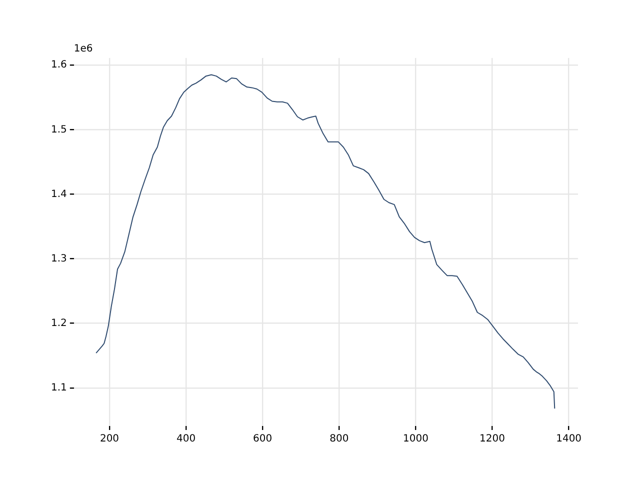  Describe the element at coordinates (83, 49) in the screenshot. I see `text: 1e6` at that location.